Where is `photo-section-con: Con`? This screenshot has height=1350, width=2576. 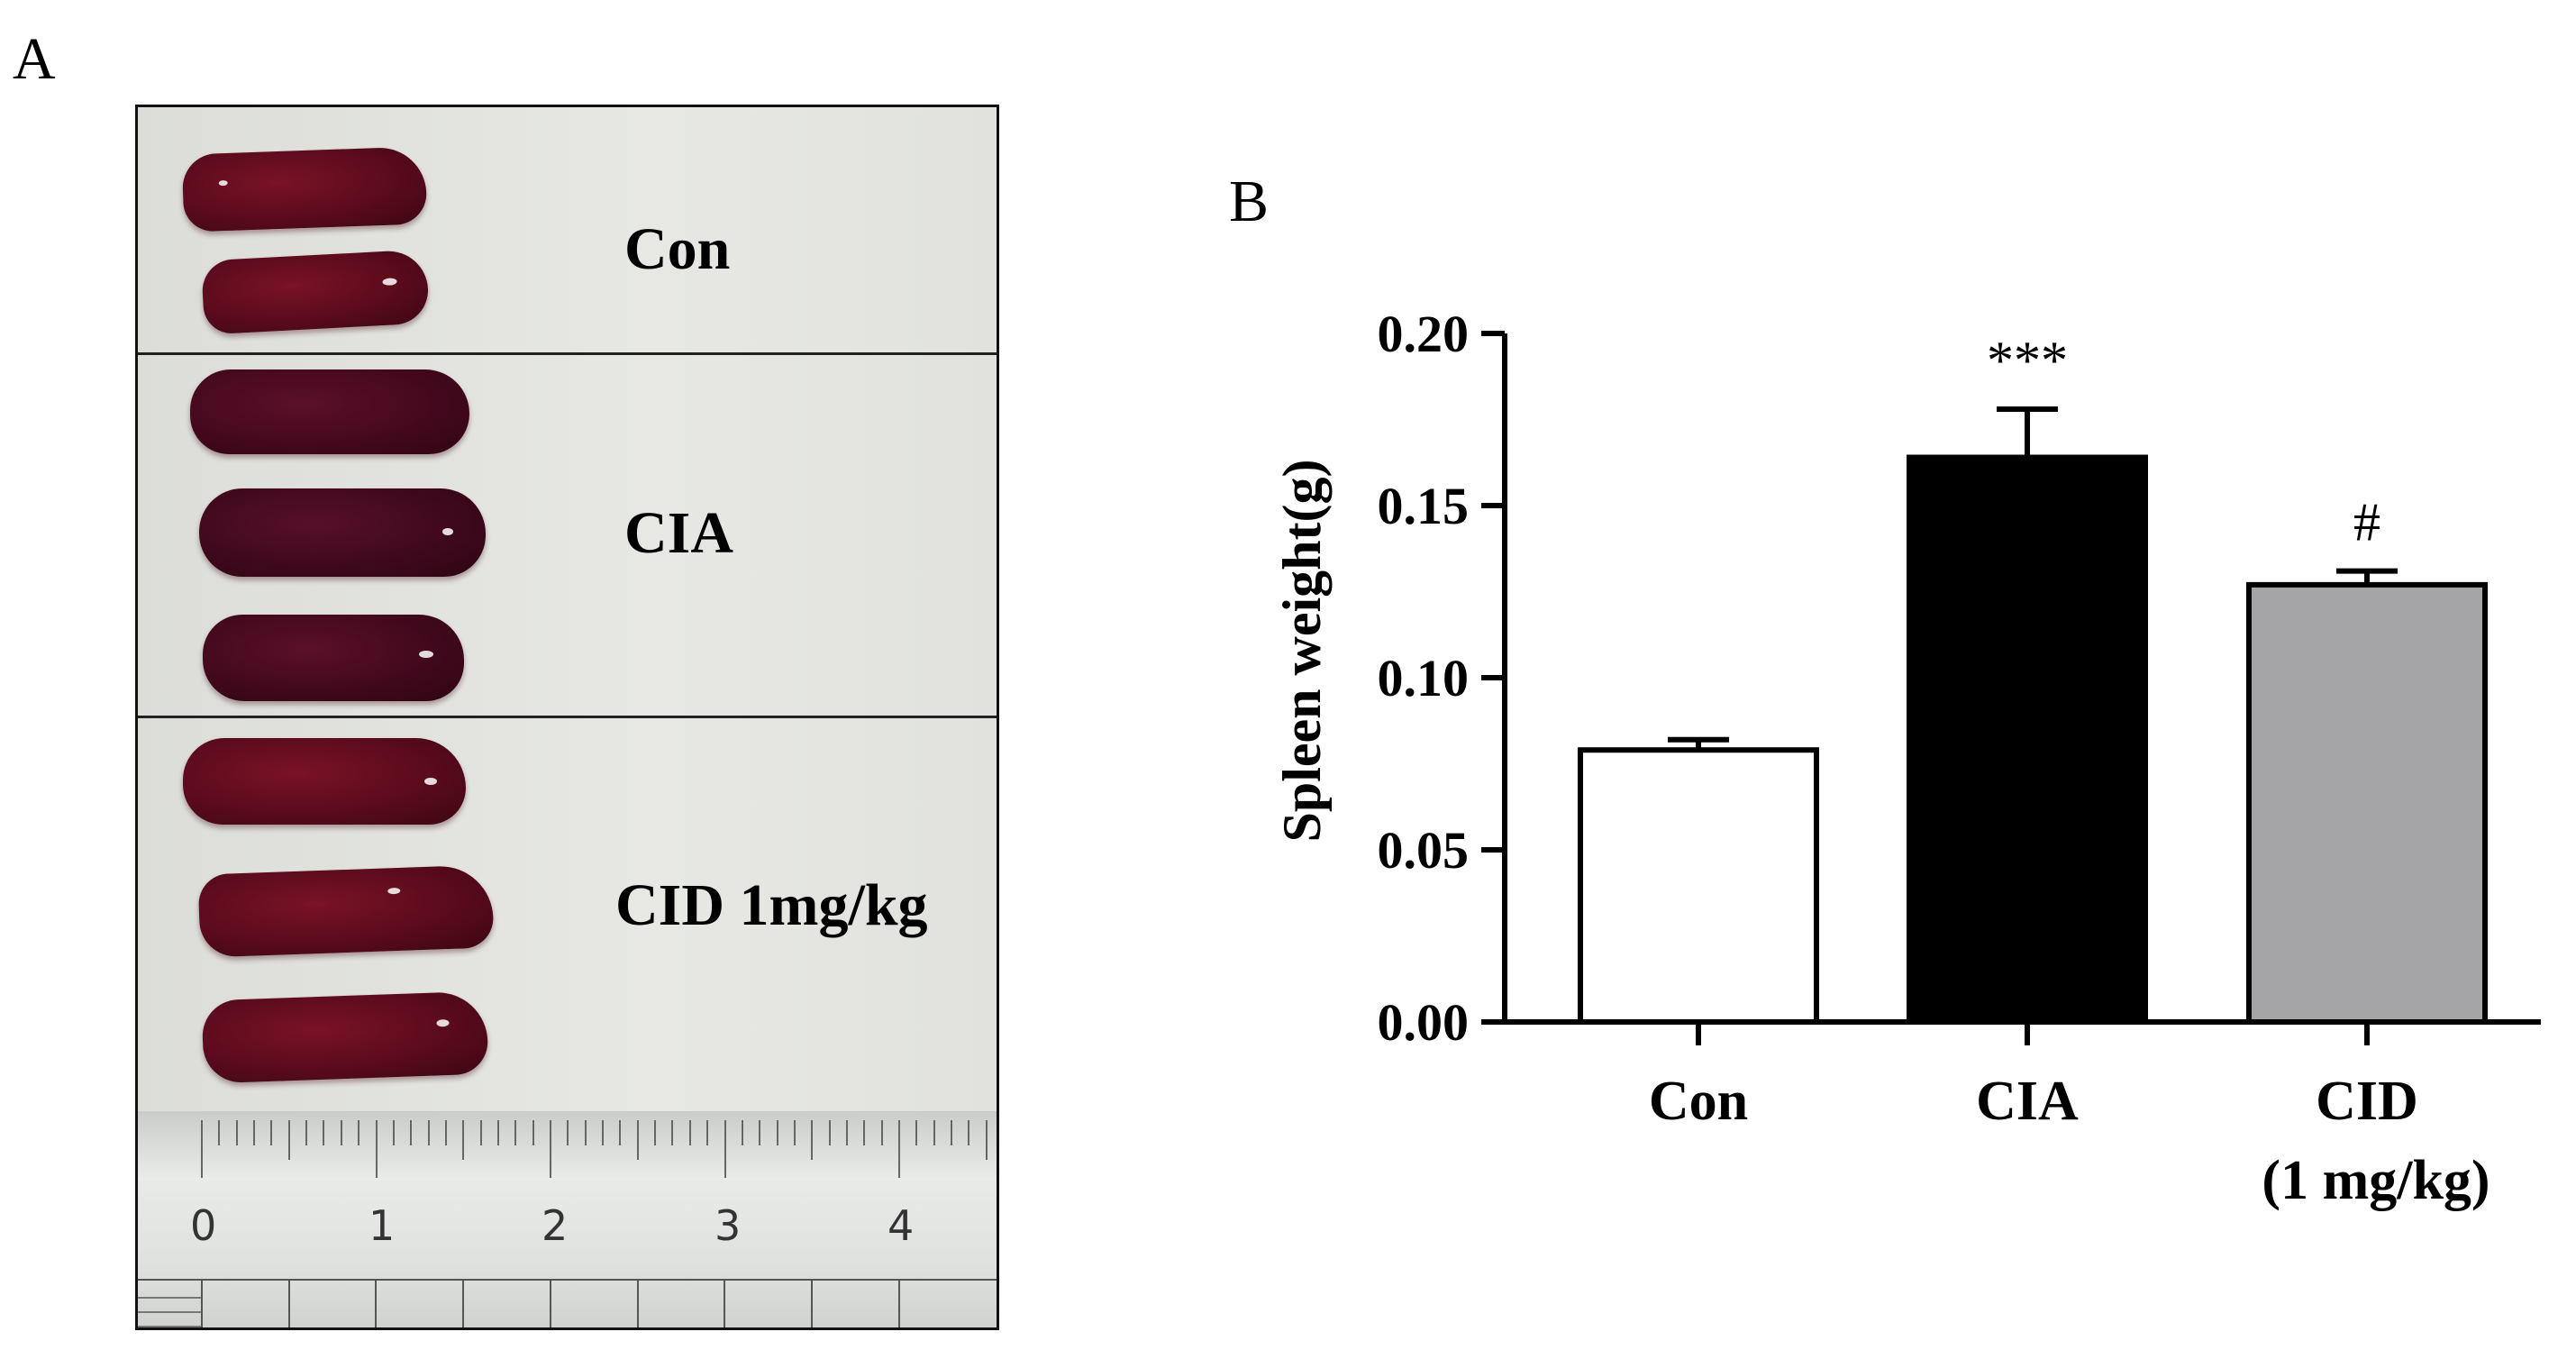
photo-section-con: Con is located at coordinates (567, 229).